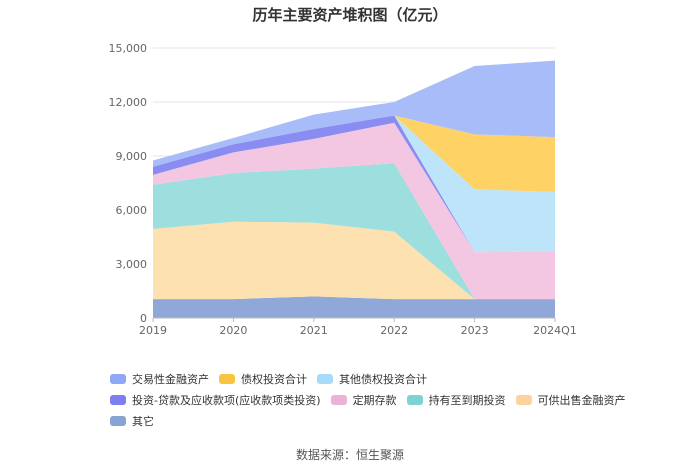 This screenshot has width=700, height=473. I want to click on legend-row: 投资-贷款及应收款项(应收款项类投资) 定期存款 持有至到期投资 可供出售金融资产, so click(390, 399).